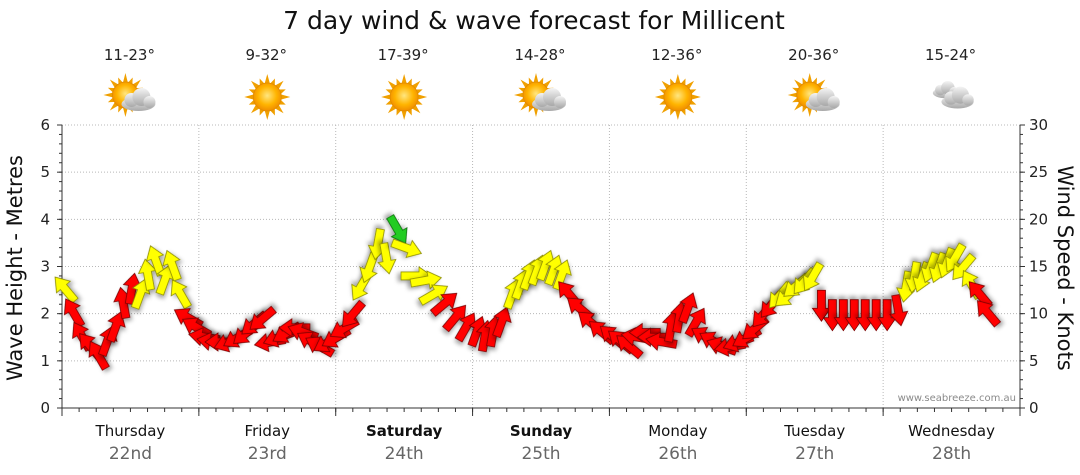 This screenshot has height=475, width=1080. I want to click on day-date-label: 28th, so click(951, 454).